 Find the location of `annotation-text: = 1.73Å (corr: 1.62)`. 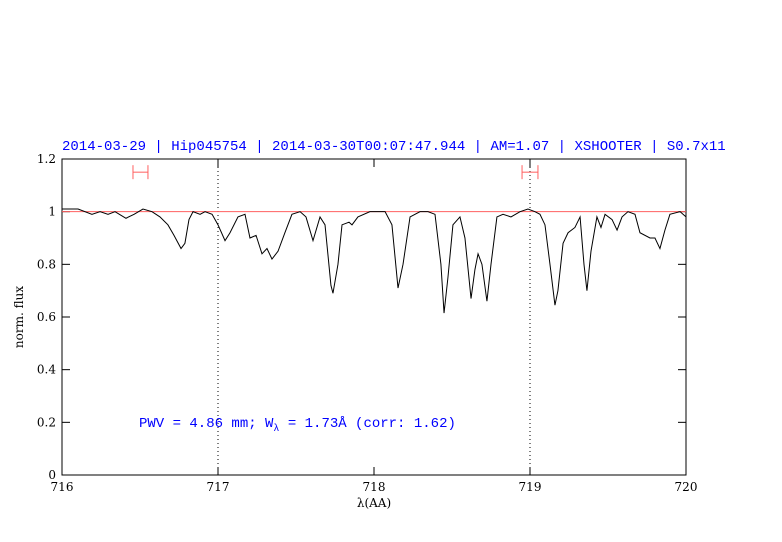

annotation-text: = 1.73Å (corr: 1.62) is located at coordinates (367, 423).